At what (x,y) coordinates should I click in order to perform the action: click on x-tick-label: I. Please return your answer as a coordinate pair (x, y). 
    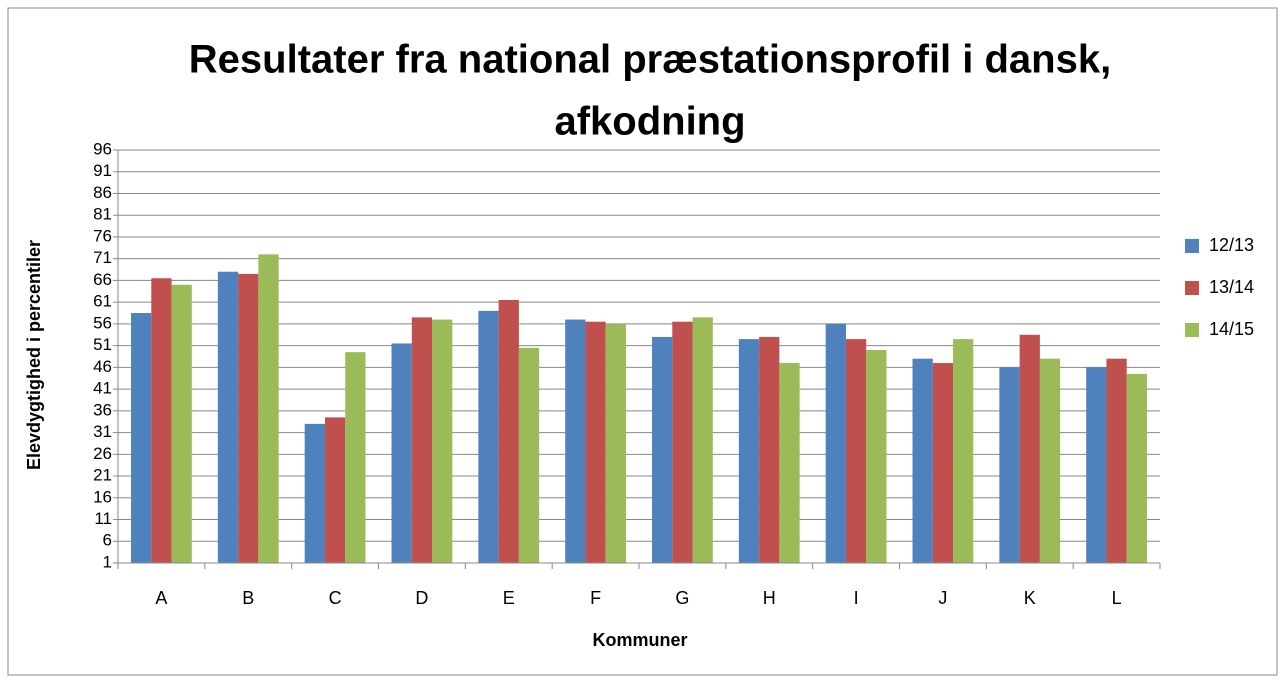
    Looking at the image, I should click on (856, 598).